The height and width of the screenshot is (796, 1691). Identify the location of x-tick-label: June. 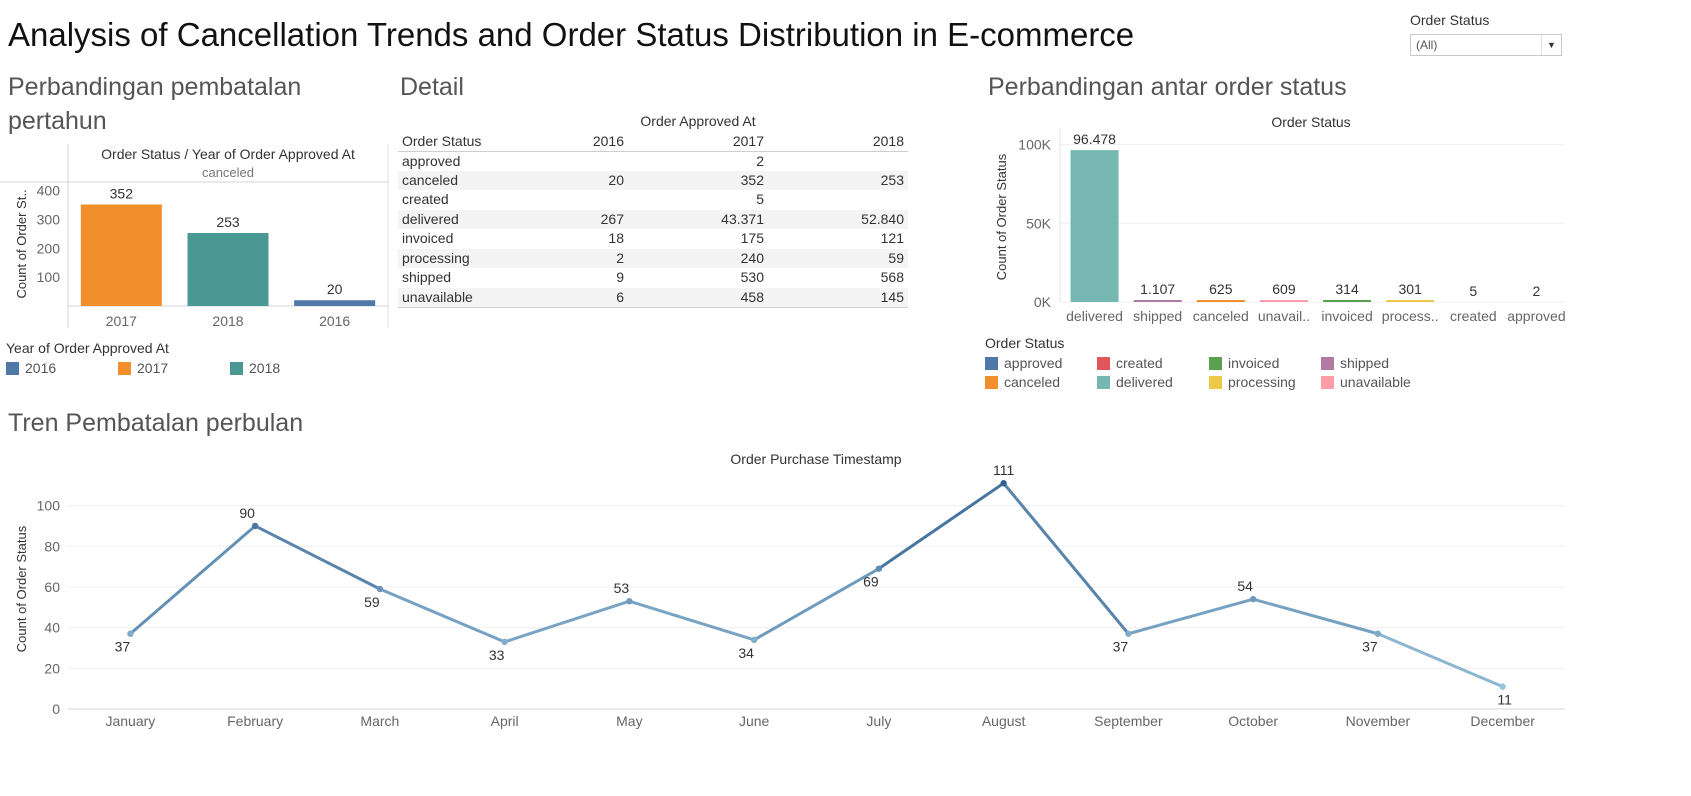
(754, 721).